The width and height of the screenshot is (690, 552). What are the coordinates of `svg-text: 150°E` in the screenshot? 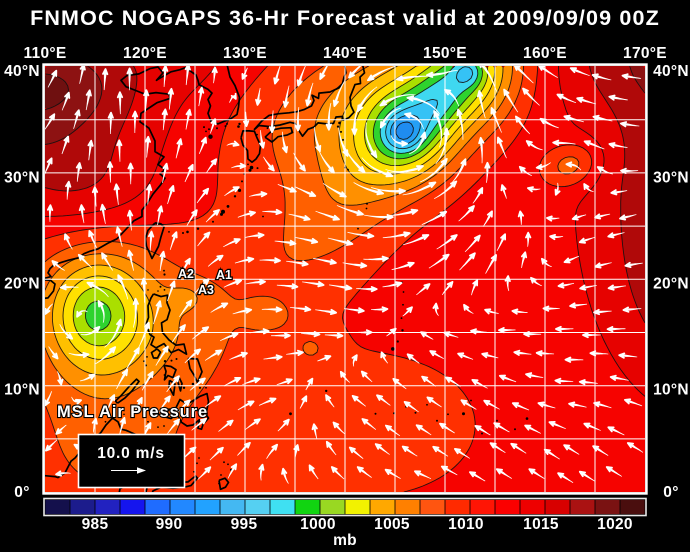 It's located at (445, 53).